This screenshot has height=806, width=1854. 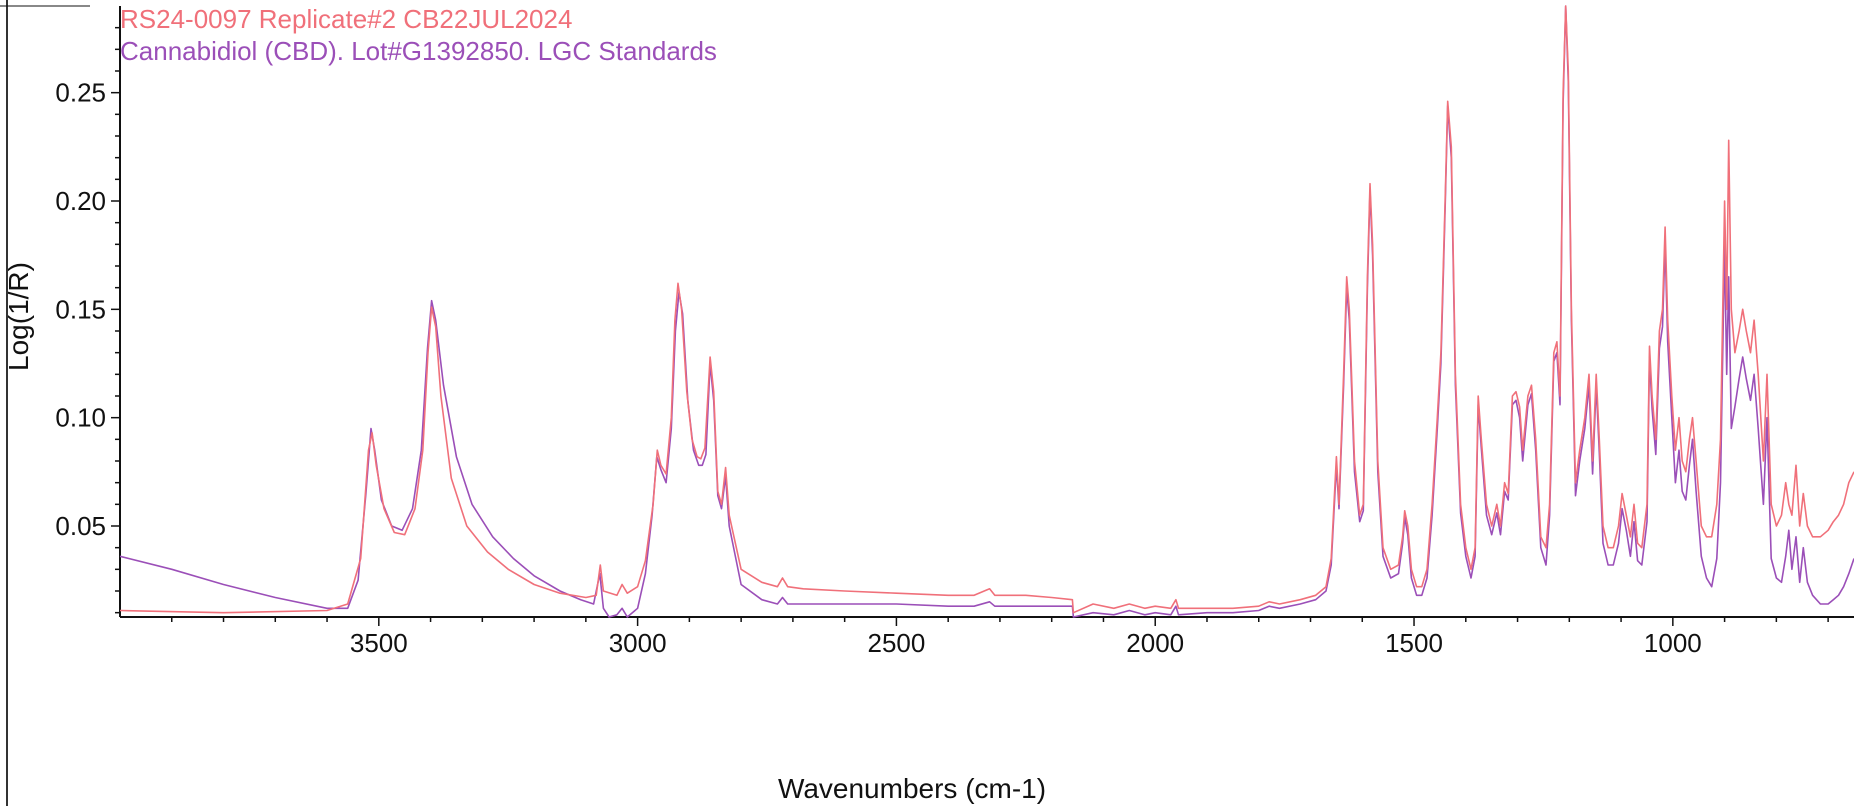 What do you see at coordinates (1000, 637) in the screenshot?
I see `x-ticks: 3500 3000 2500 2000 1500 1000` at bounding box center [1000, 637].